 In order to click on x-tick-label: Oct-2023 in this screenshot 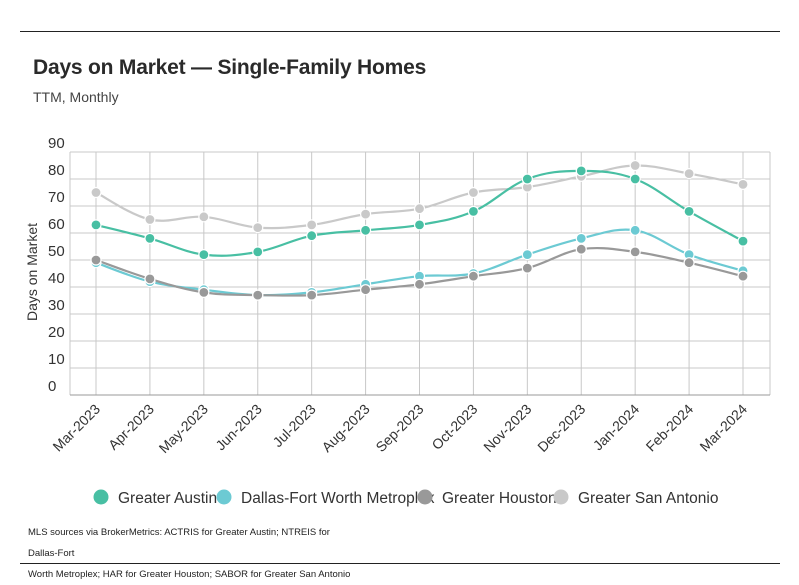, I will do `click(454, 427)`.